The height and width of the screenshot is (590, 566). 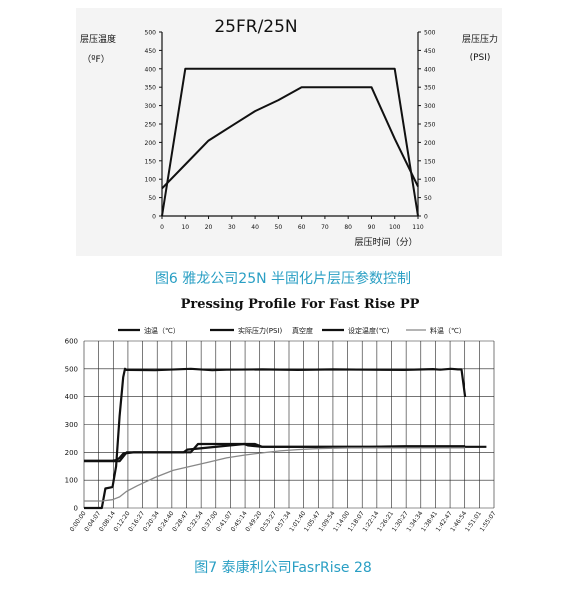 What do you see at coordinates (151, 88) in the screenshot?
I see `chart1-left-ytick-label: 350` at bounding box center [151, 88].